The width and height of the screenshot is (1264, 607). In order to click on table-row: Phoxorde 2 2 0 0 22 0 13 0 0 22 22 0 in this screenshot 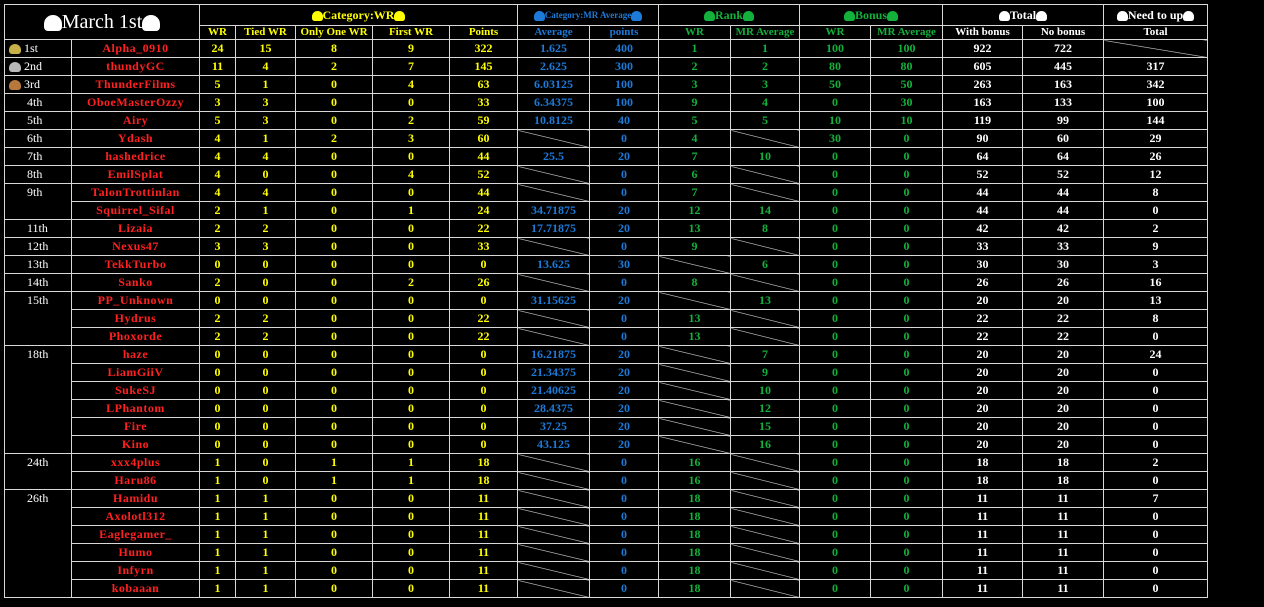, I will do `click(606, 336)`.